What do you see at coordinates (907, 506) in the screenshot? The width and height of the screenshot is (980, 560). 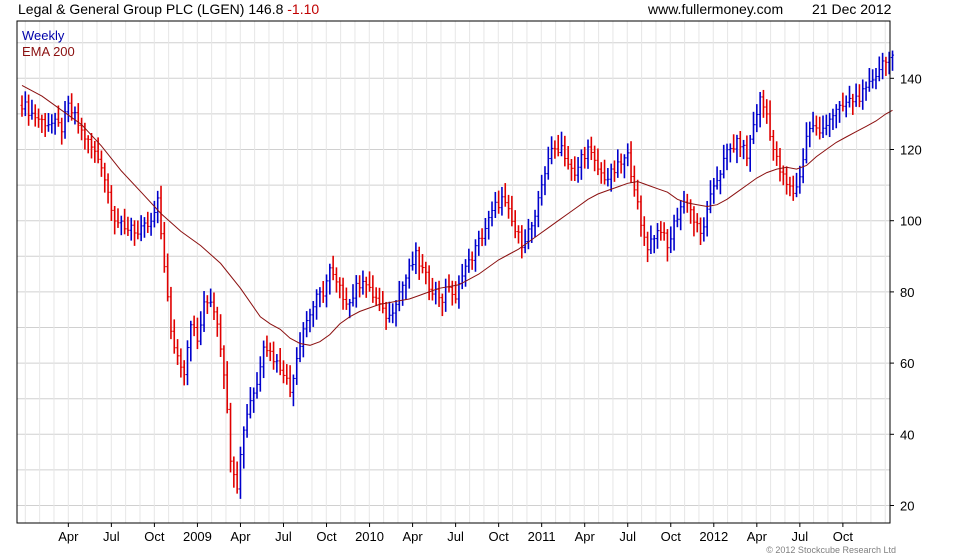 I see `y-tick-label: 20` at bounding box center [907, 506].